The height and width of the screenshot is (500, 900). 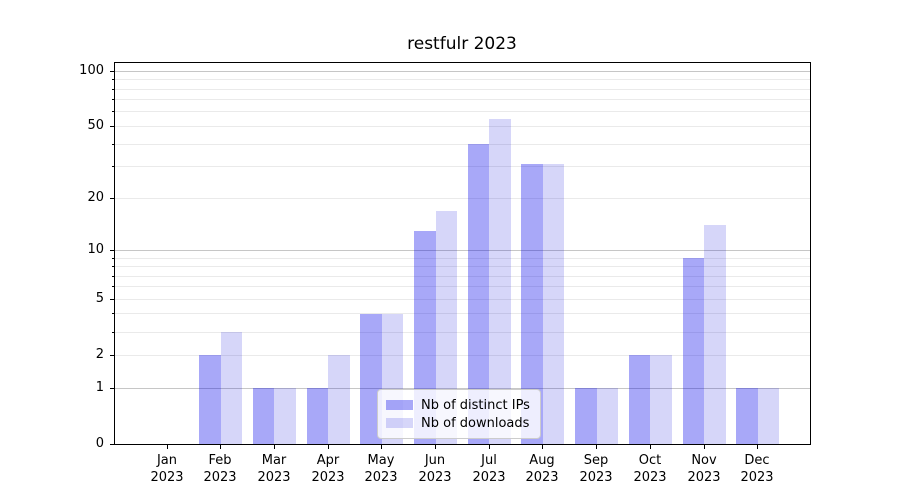 I want to click on x-tick-label: Mar 2023, so click(x=274, y=469).